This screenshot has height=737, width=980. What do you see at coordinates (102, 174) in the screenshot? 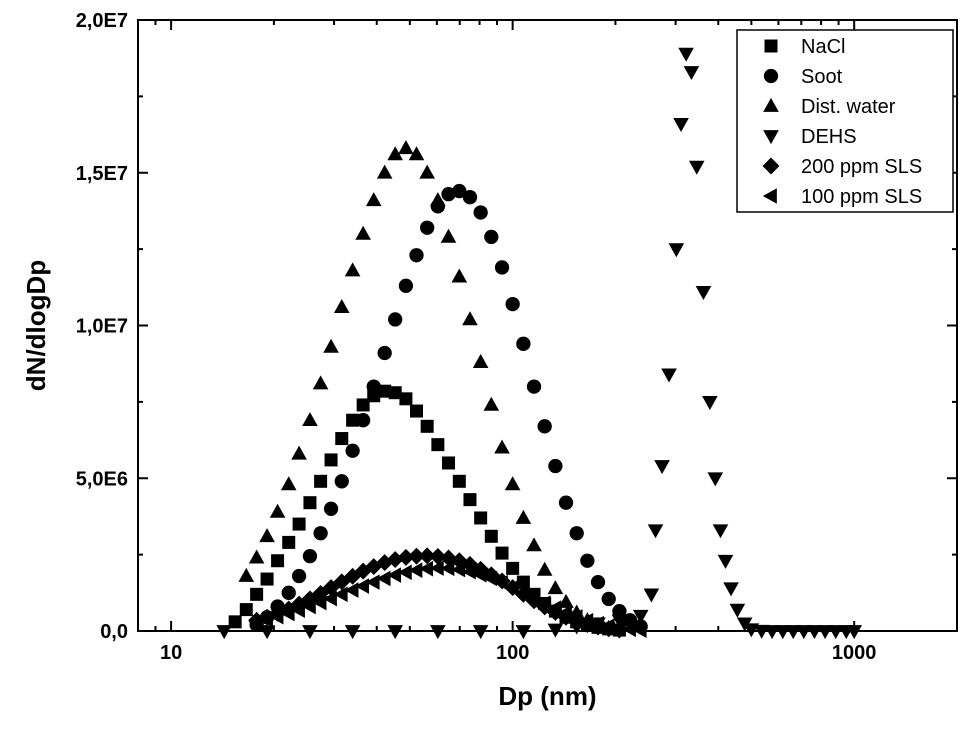
I see `y-tick-label: 1,5E7` at bounding box center [102, 174].